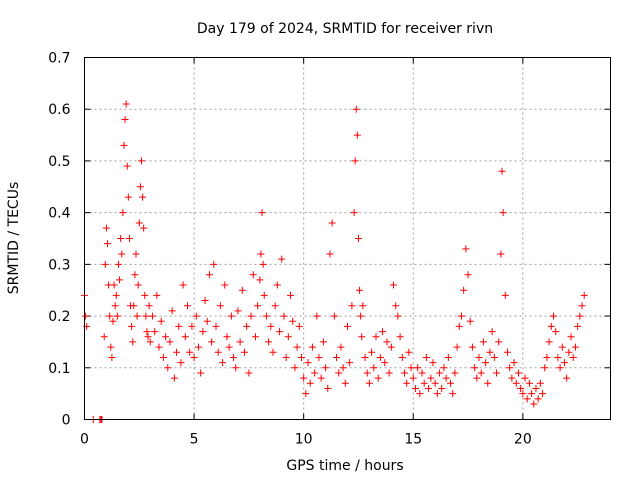 The height and width of the screenshot is (480, 640). I want to click on x-tick-label: 15, so click(413, 440).